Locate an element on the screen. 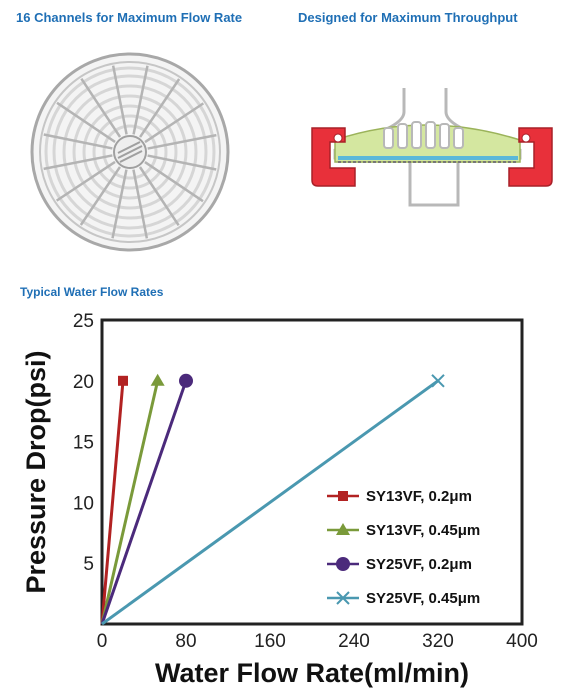 Image resolution: width=564 pixels, height=692 pixels. heading-channels: 16 Channels for Maximum Flow Rate is located at coordinates (129, 17).